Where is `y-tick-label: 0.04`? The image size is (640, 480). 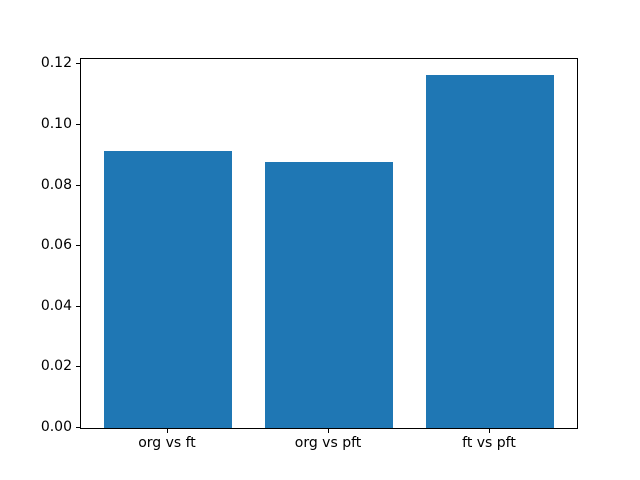
y-tick-label: 0.04 is located at coordinates (56, 306).